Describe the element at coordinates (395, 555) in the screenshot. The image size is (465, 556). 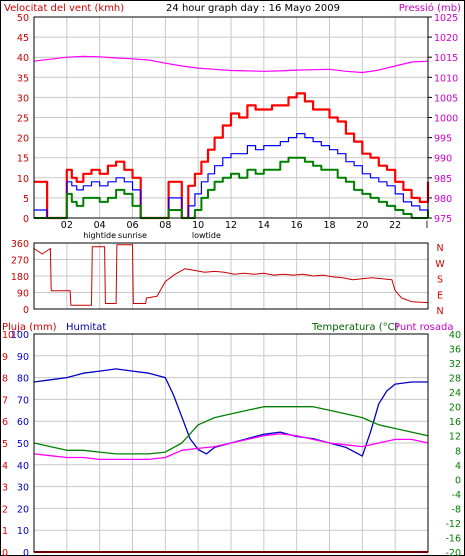
I see `x-tick-label: 22` at that location.